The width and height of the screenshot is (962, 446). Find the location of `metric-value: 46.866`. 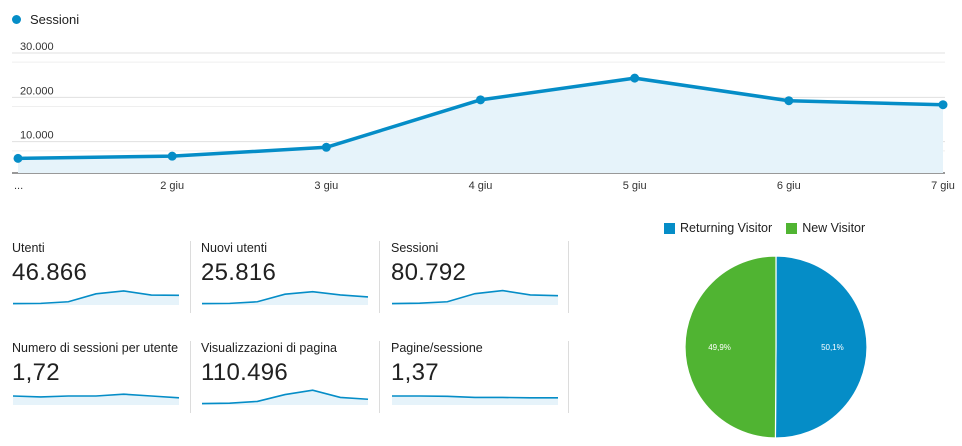

metric-value: 46.866 is located at coordinates (50, 272).